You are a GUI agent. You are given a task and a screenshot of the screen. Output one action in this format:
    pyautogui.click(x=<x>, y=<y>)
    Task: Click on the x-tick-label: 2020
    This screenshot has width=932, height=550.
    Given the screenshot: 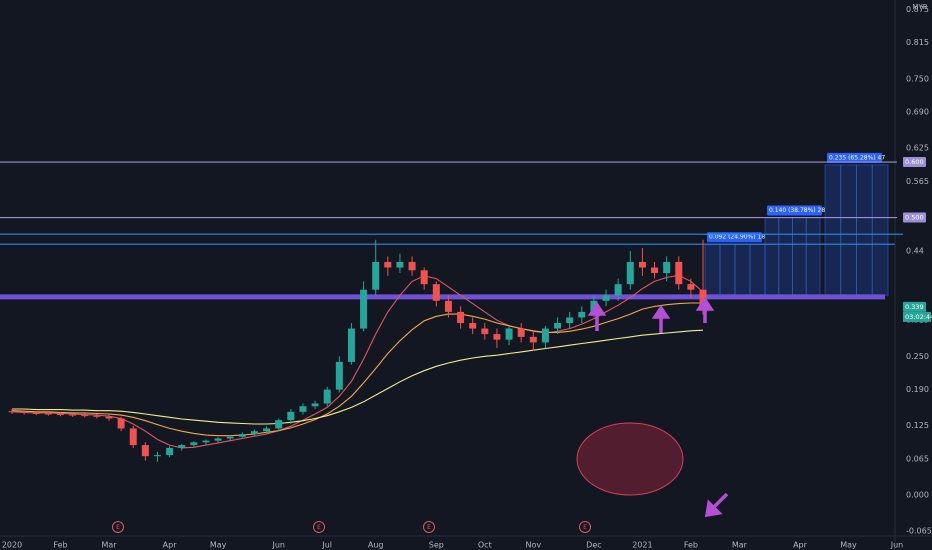 What is the action you would take?
    pyautogui.click(x=12, y=545)
    